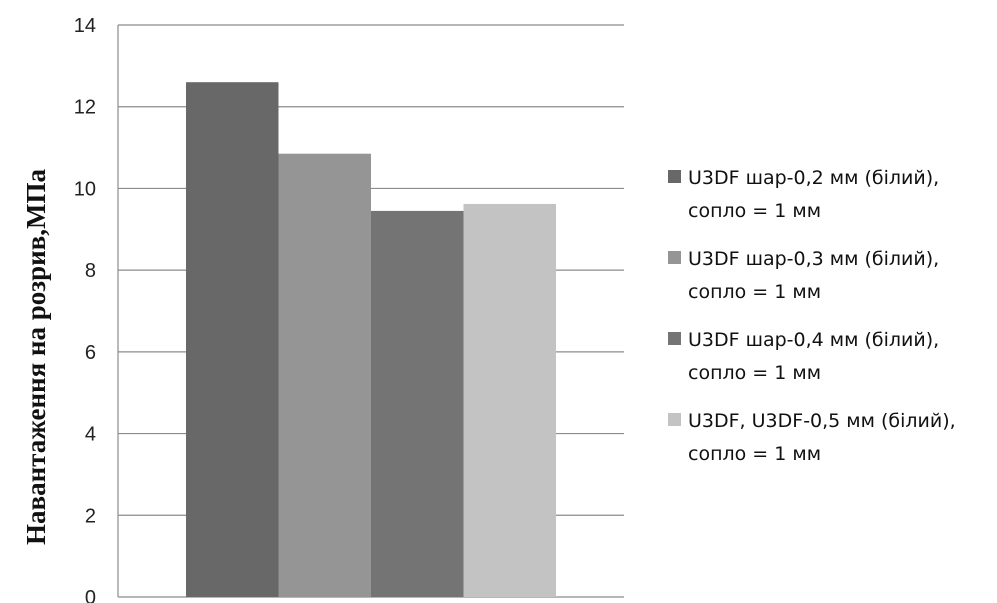  Describe the element at coordinates (85, 108) in the screenshot. I see `y-tick-label: 12` at that location.